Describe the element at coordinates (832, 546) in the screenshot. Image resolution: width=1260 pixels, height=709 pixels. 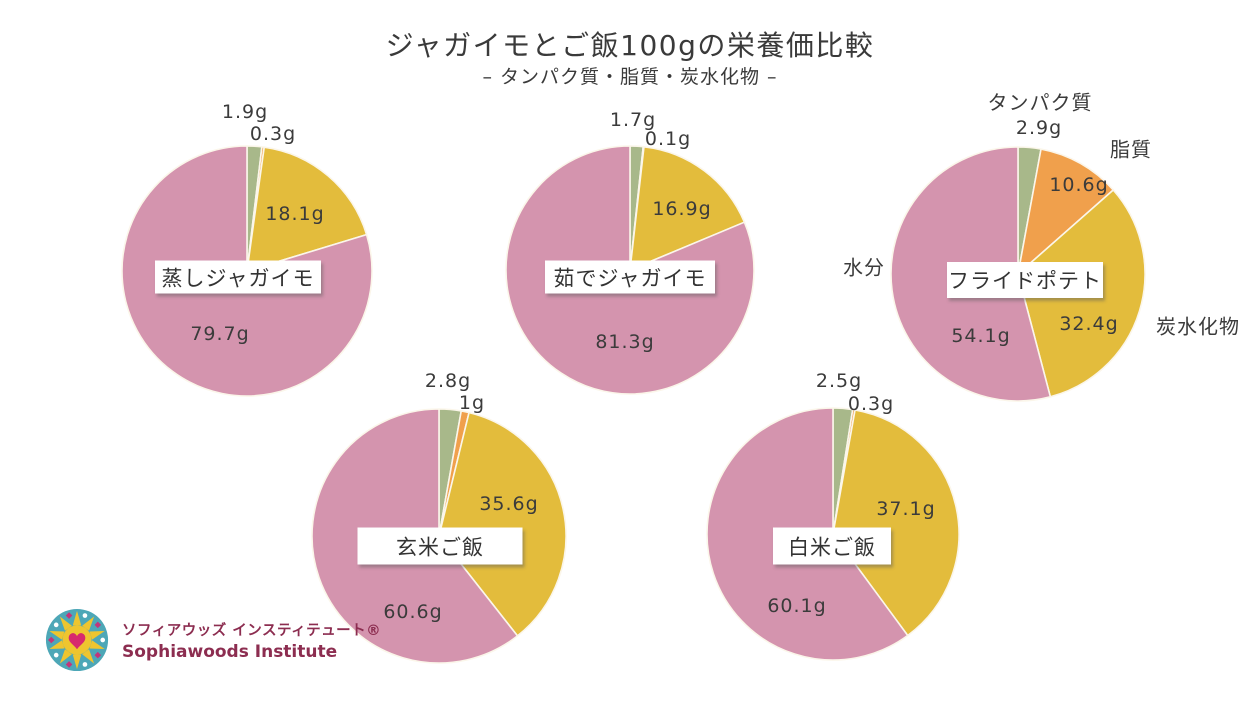
I see `pie-title-white-rice: 白米ご飯` at that location.